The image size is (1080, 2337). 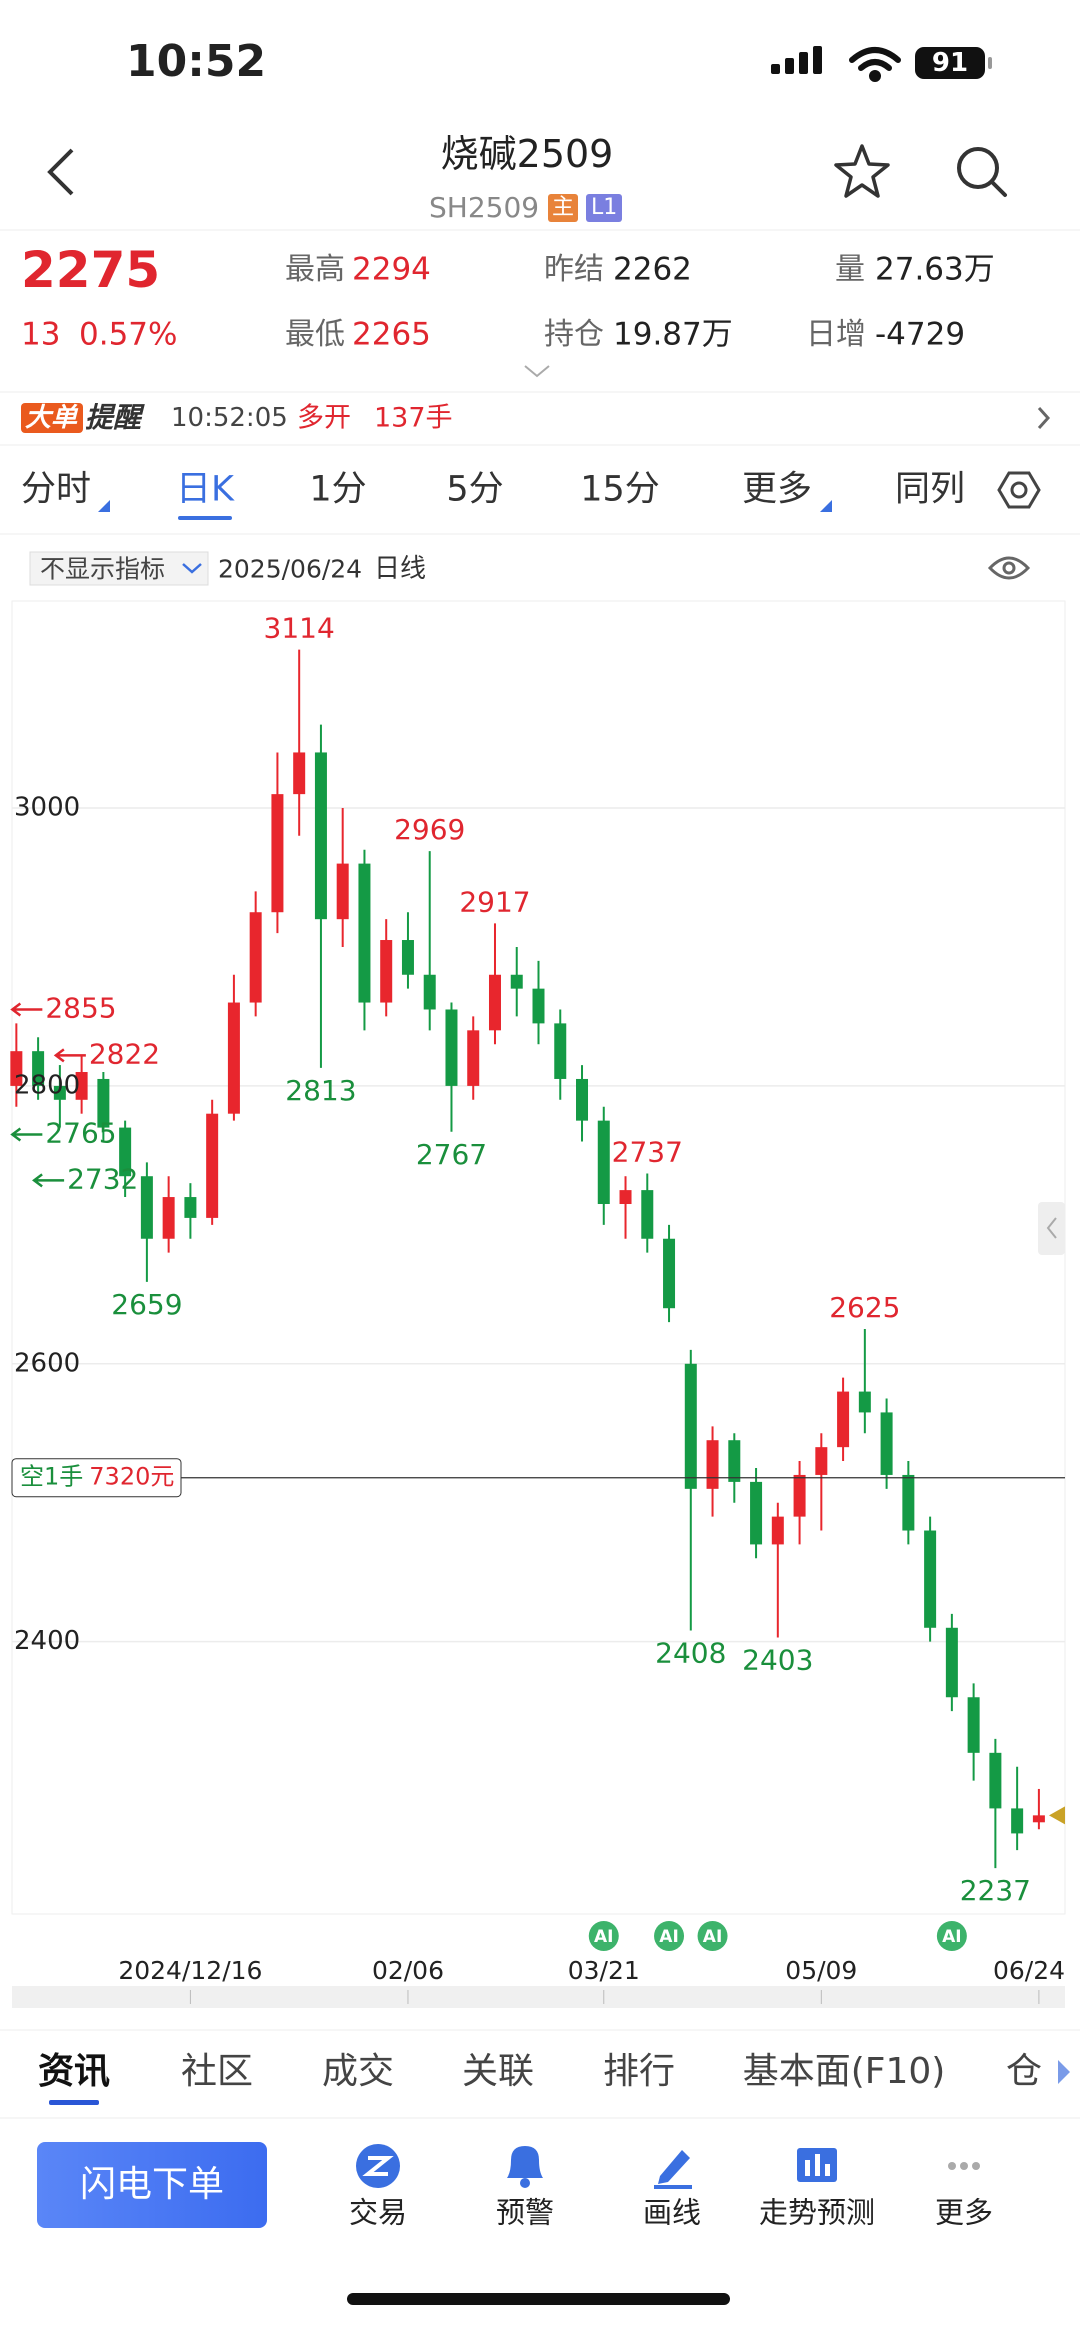 What do you see at coordinates (574, 269) in the screenshot?
I see `stat-label: 昨结` at bounding box center [574, 269].